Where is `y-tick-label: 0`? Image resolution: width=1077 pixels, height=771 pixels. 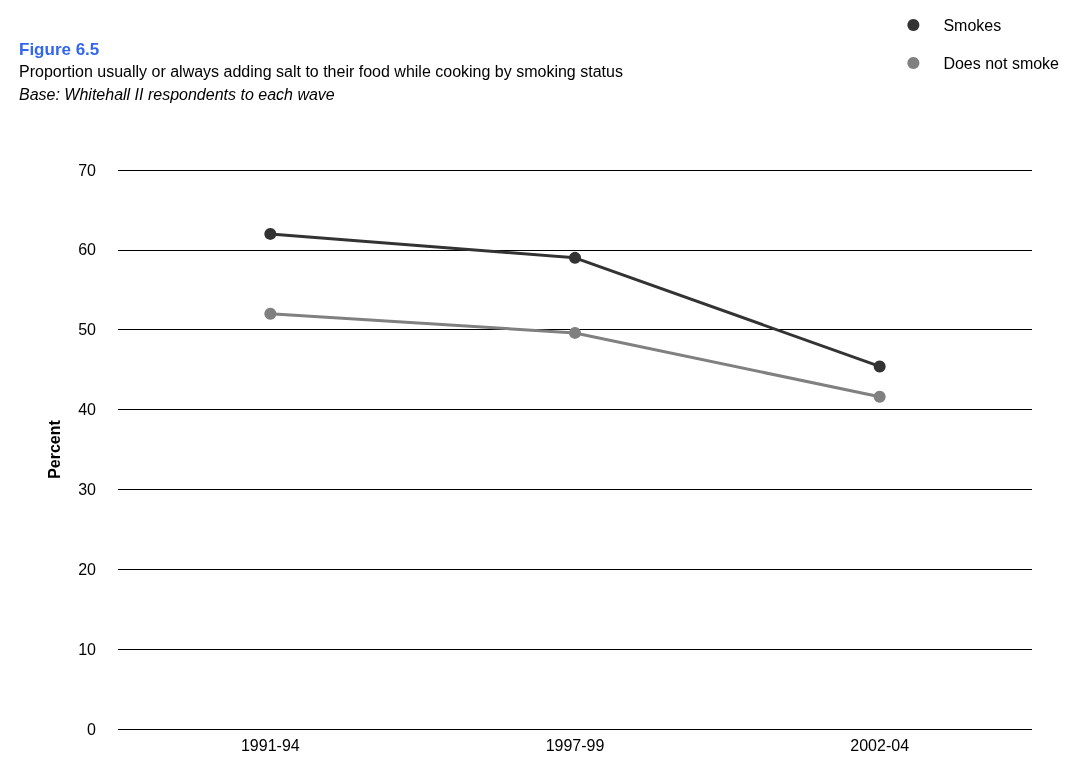 y-tick-label: 0 is located at coordinates (92, 729).